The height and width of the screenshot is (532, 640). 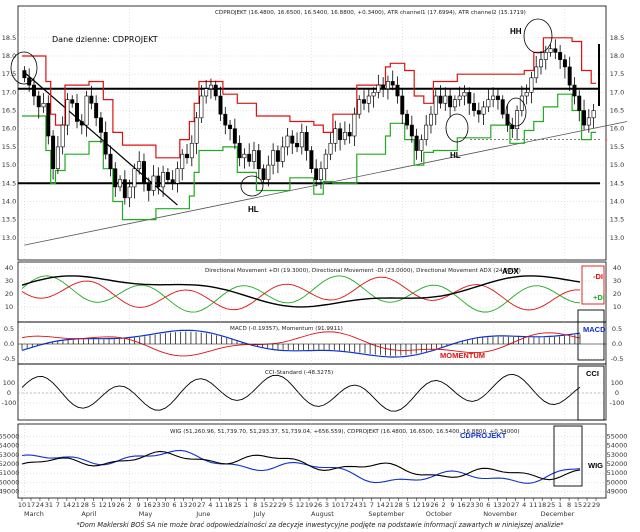 What do you see at coordinates (617, 446) in the screenshot?
I see `y-tick-right: 54000` at bounding box center [617, 446].